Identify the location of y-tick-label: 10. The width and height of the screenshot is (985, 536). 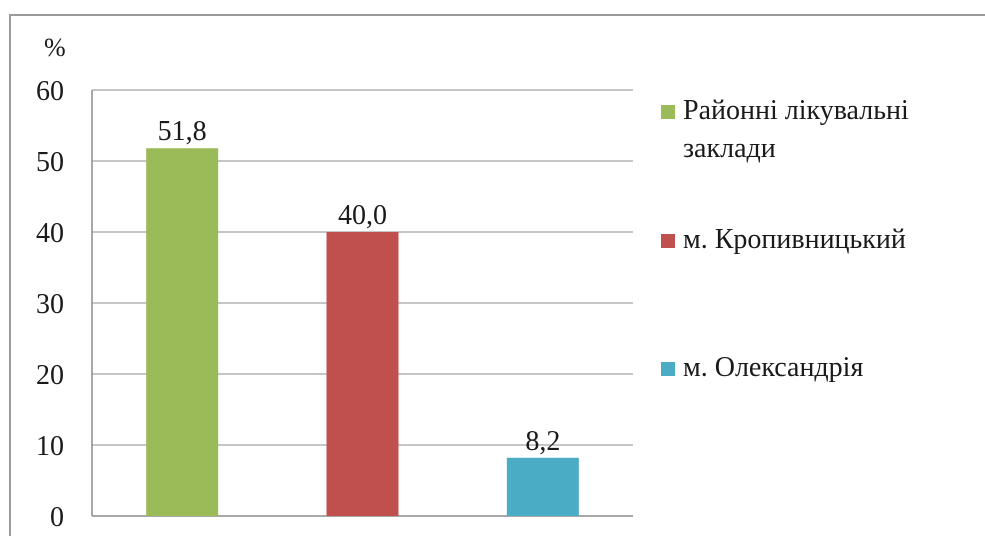
(50, 446).